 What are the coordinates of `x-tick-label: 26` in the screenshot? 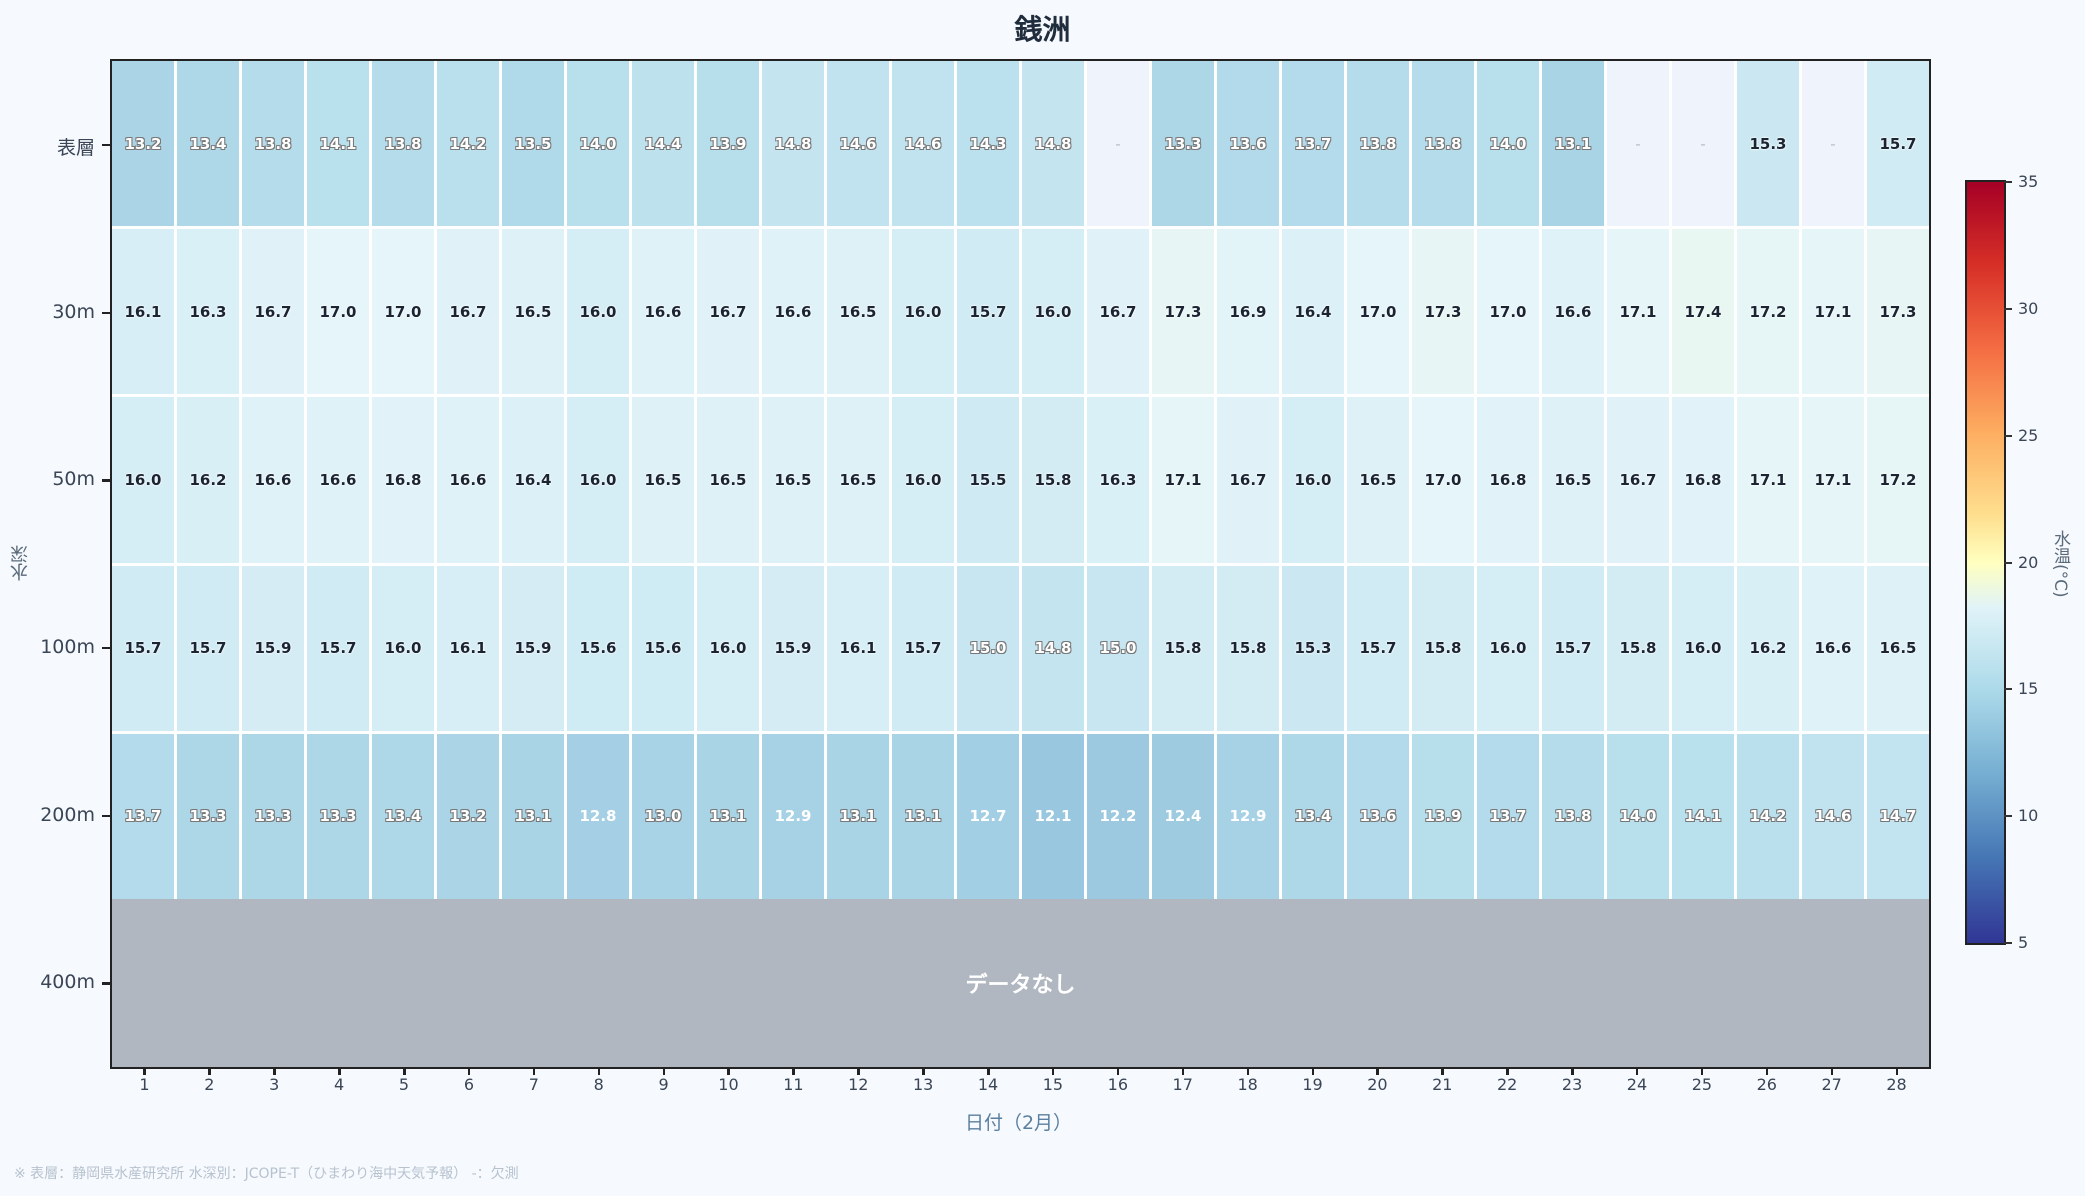 It's located at (1766, 1084).